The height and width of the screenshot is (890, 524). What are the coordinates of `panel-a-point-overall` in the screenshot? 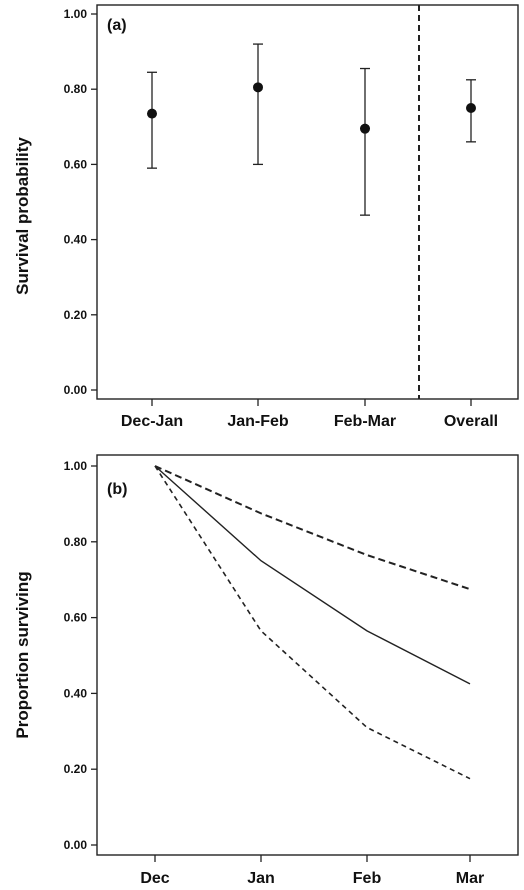 It's located at (471, 111).